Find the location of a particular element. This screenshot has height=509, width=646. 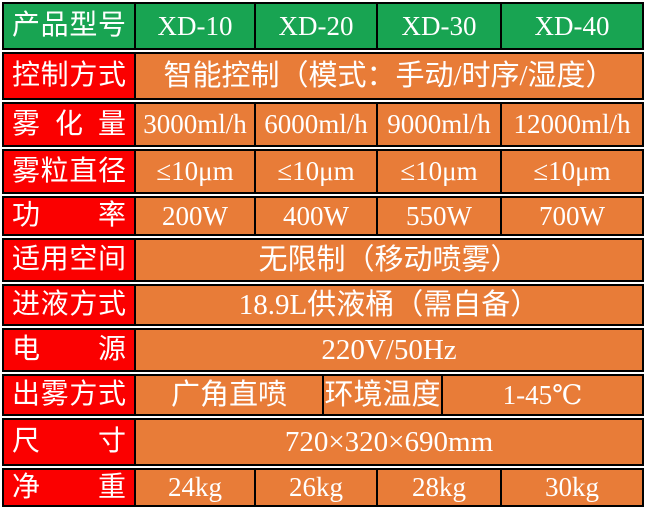

table-row-mist-output: 出雾方式 广角直喷 环境温度 1-45℃ is located at coordinates (323, 395).